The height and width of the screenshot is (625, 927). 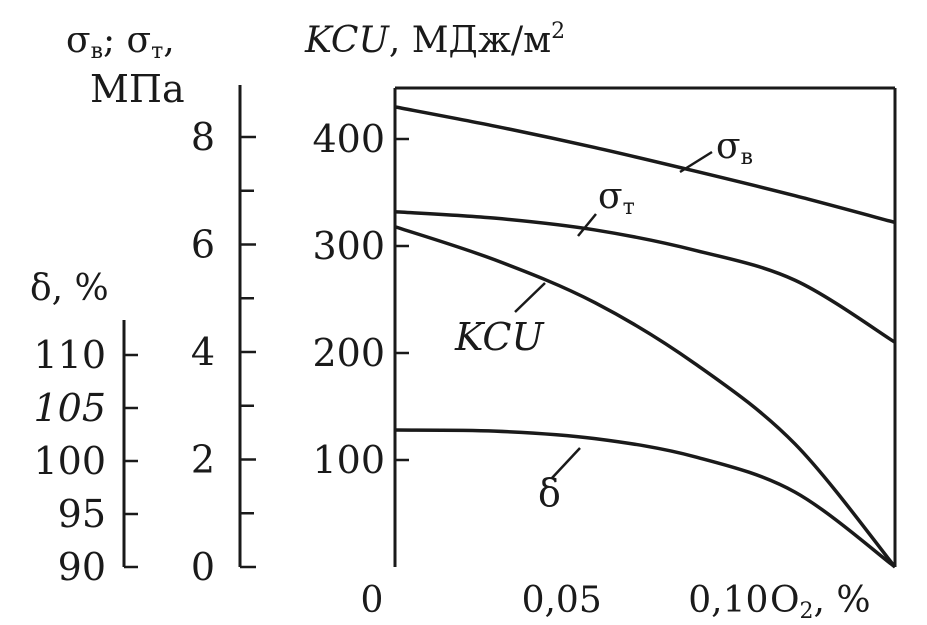 I want to click on series-label-delta: δ, so click(x=549, y=493).